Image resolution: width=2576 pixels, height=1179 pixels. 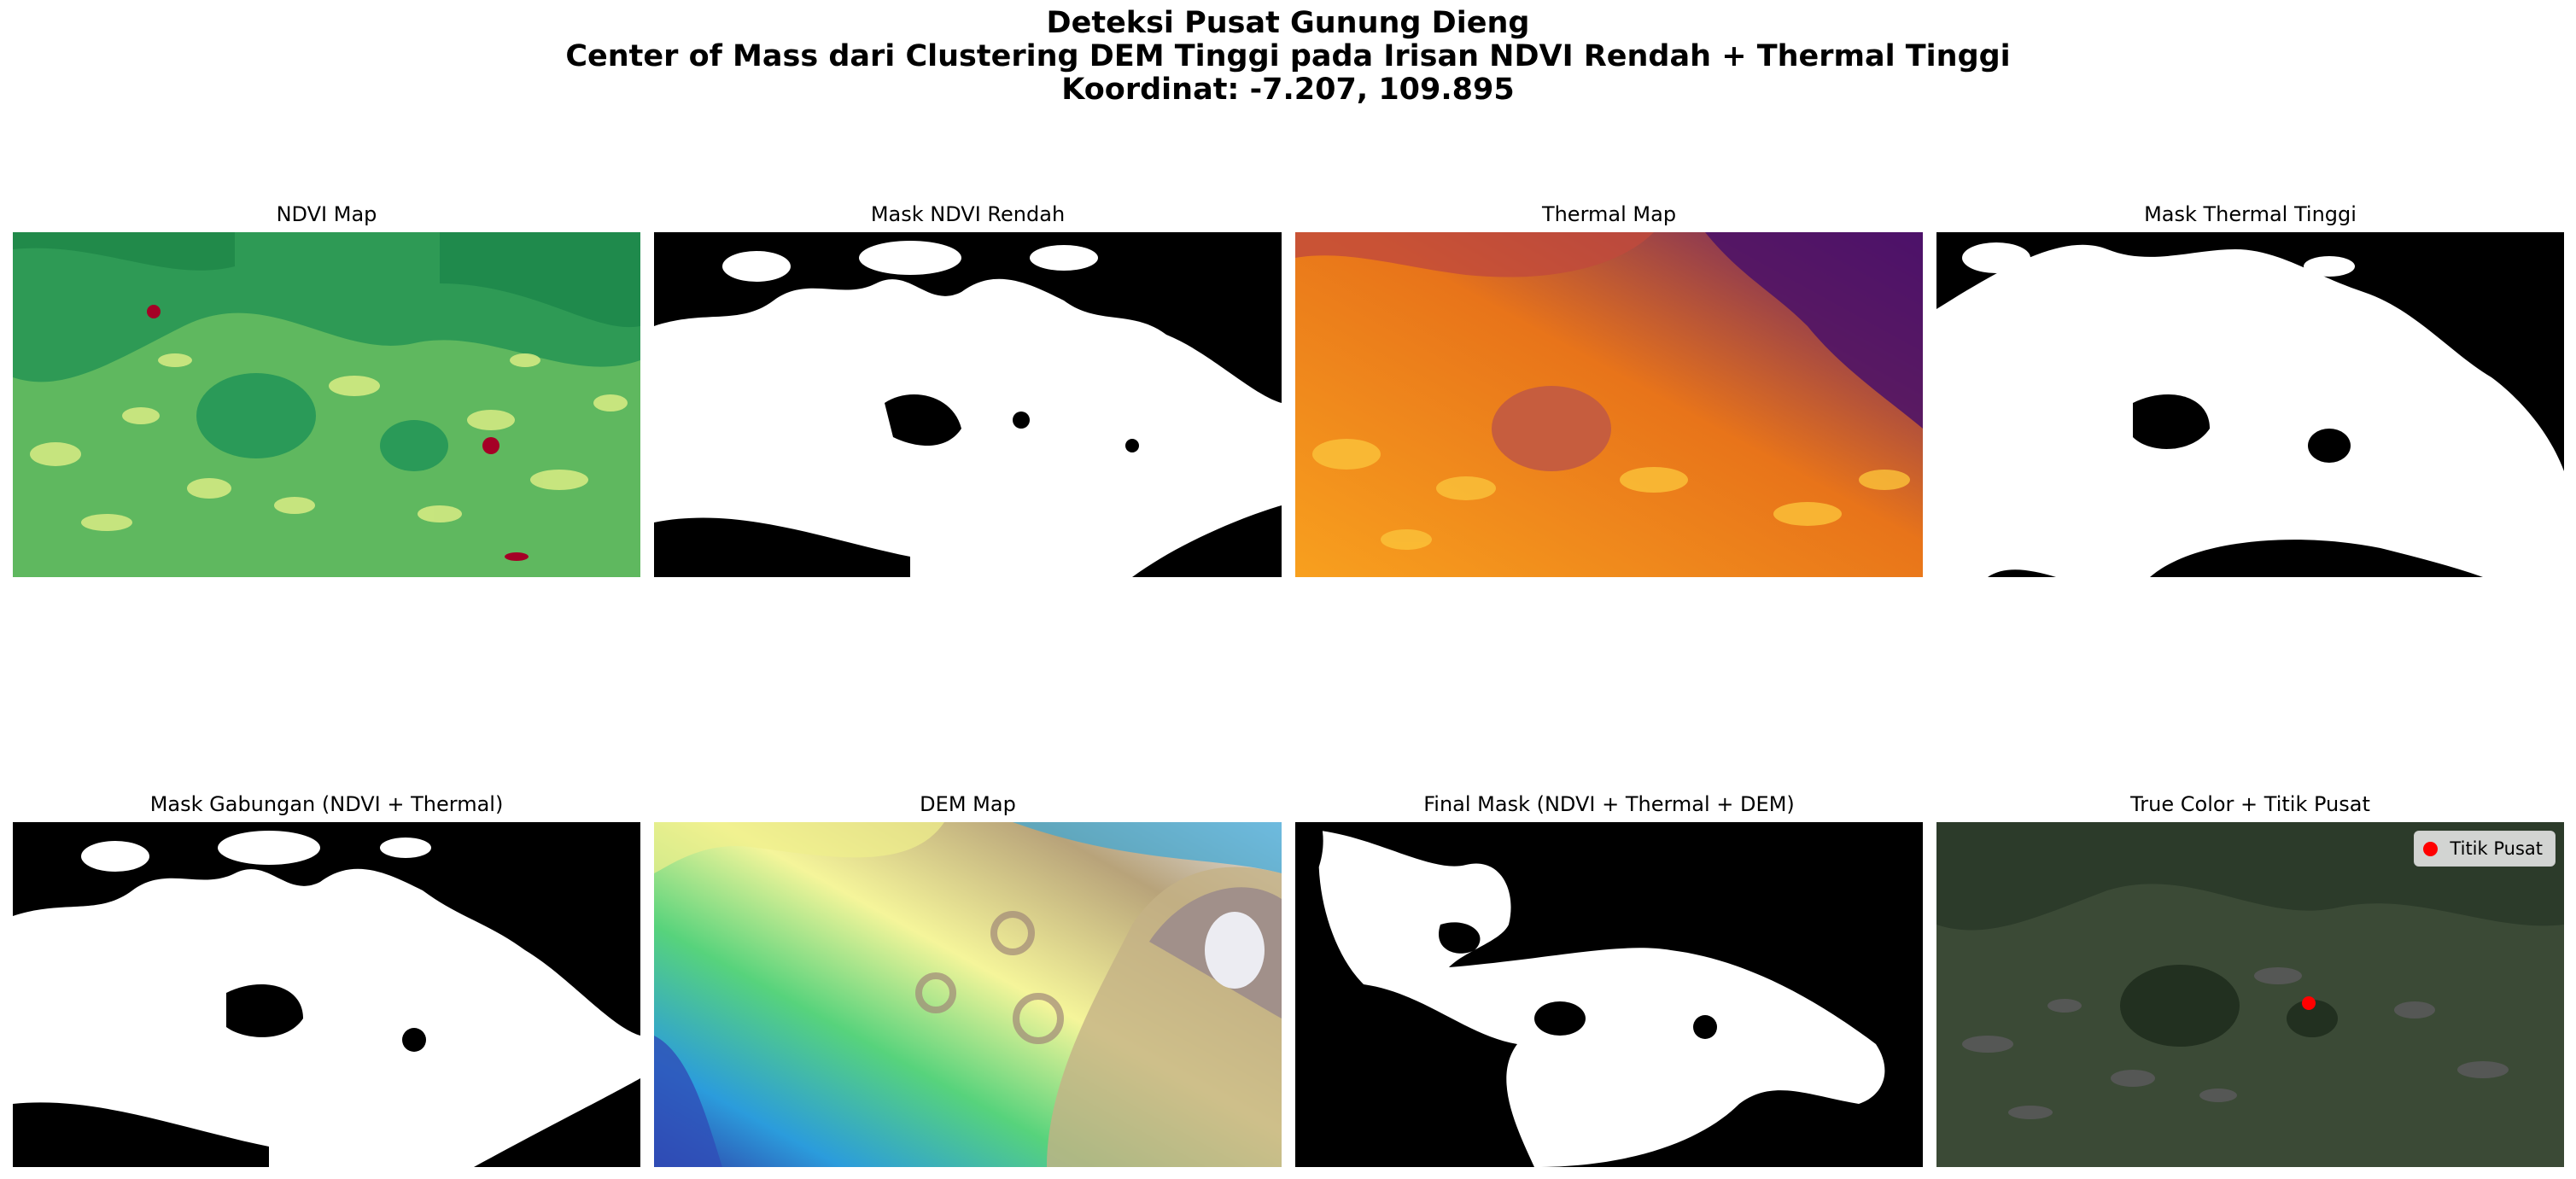 What do you see at coordinates (1609, 994) in the screenshot?
I see `final-mask-image` at bounding box center [1609, 994].